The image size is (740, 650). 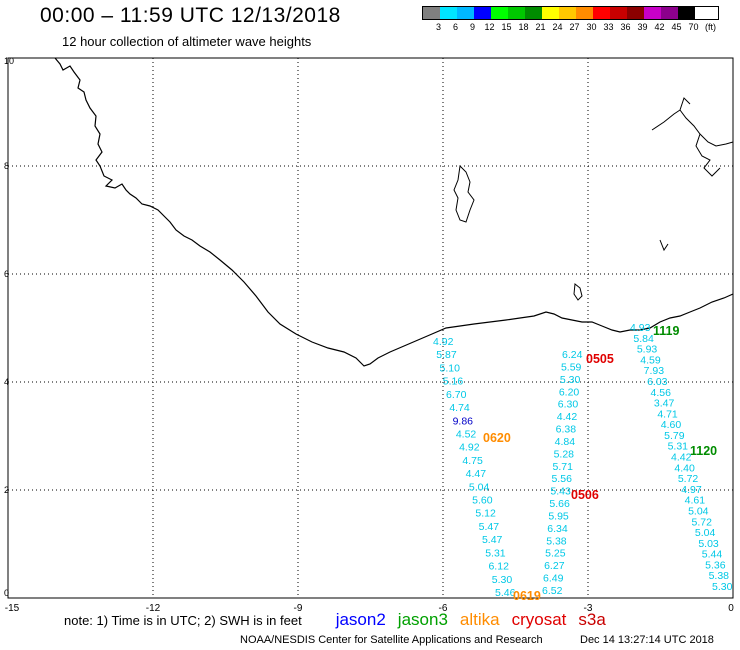 What do you see at coordinates (661, 393) in the screenshot?
I see `wave-height-value: 4.56` at bounding box center [661, 393].